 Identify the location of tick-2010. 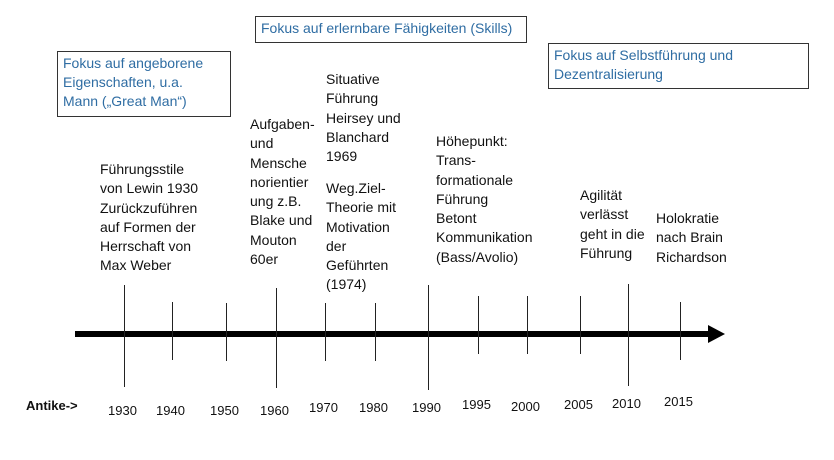
(629, 335).